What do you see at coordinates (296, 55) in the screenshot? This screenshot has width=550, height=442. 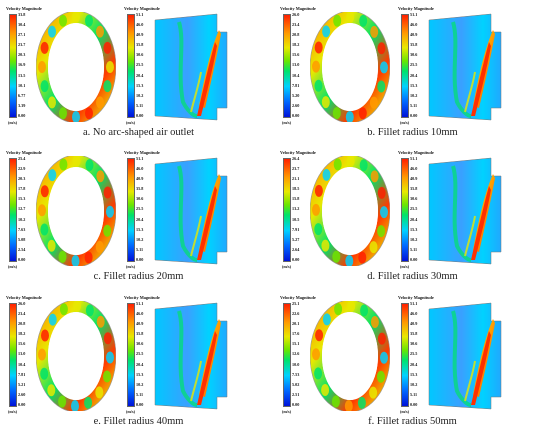 I see `tick-label: 15.6` at bounding box center [296, 55].